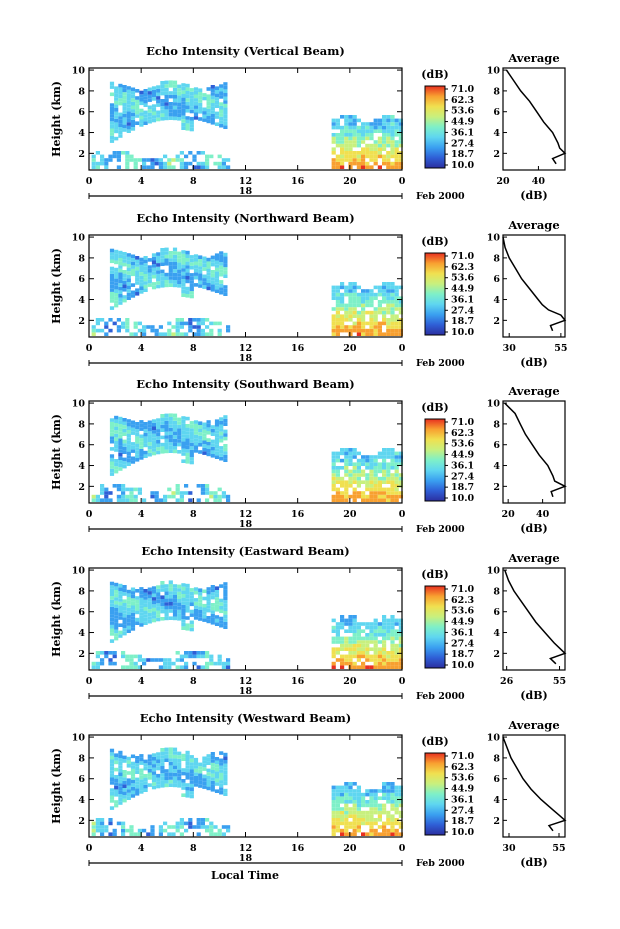 Image resolution: width=620 pixels, height=929 pixels. What do you see at coordinates (496, 800) in the screenshot?
I see `average-y-tick-label: 4` at bounding box center [496, 800].